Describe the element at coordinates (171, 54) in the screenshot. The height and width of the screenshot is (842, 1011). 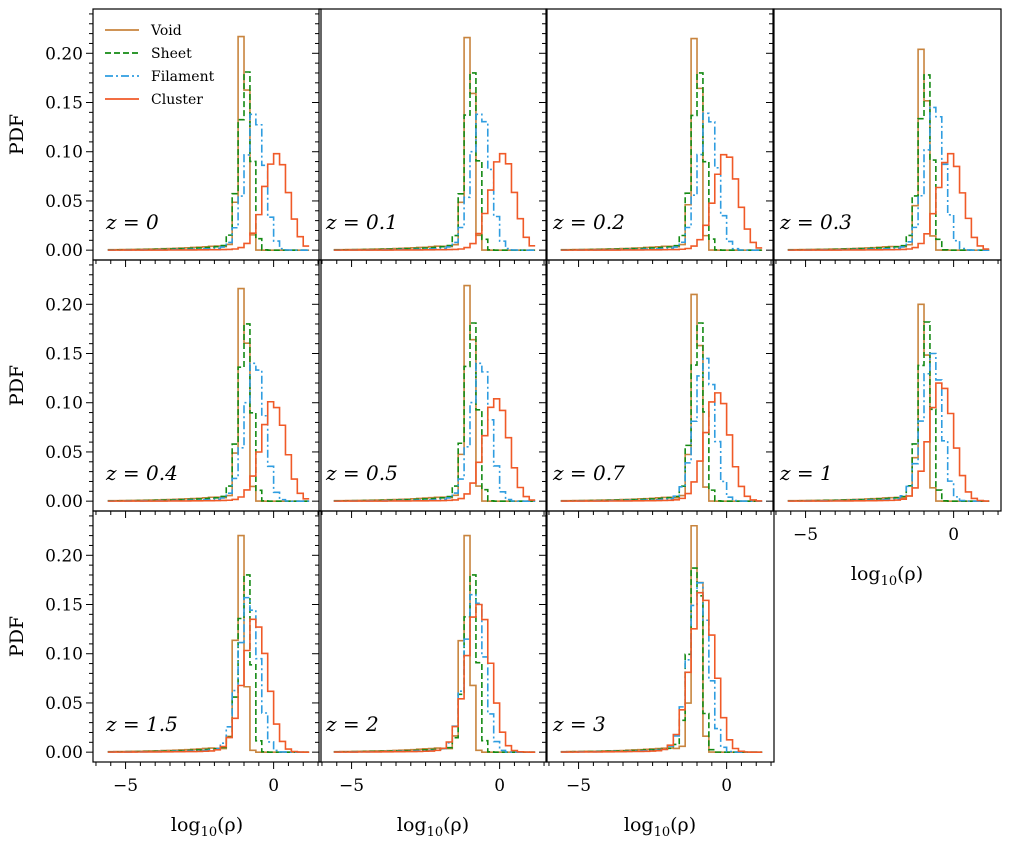
I see `legend-label-sheet: Sheet` at that location.